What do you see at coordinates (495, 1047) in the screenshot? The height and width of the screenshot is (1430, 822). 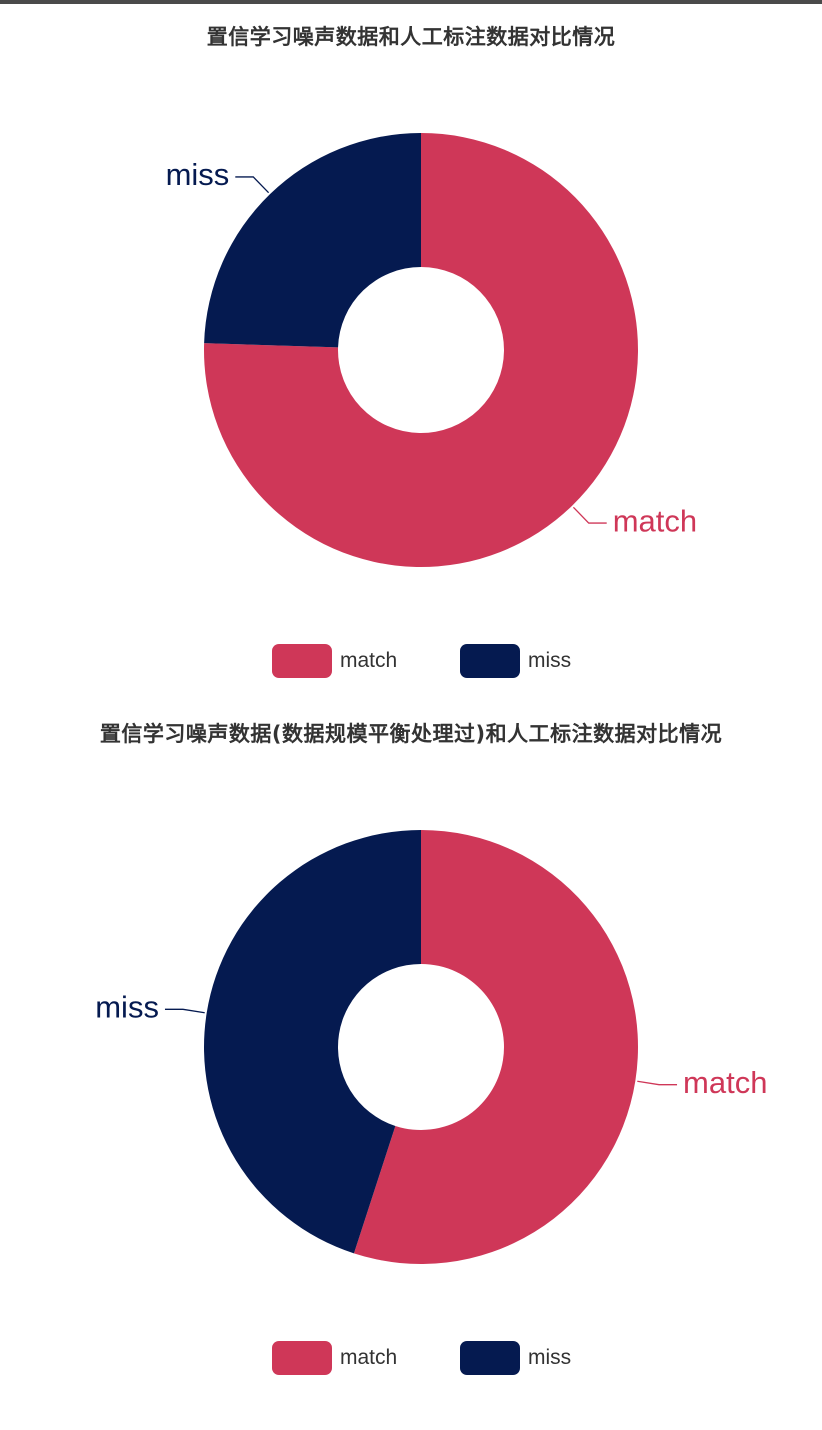 I see `slice-match` at bounding box center [495, 1047].